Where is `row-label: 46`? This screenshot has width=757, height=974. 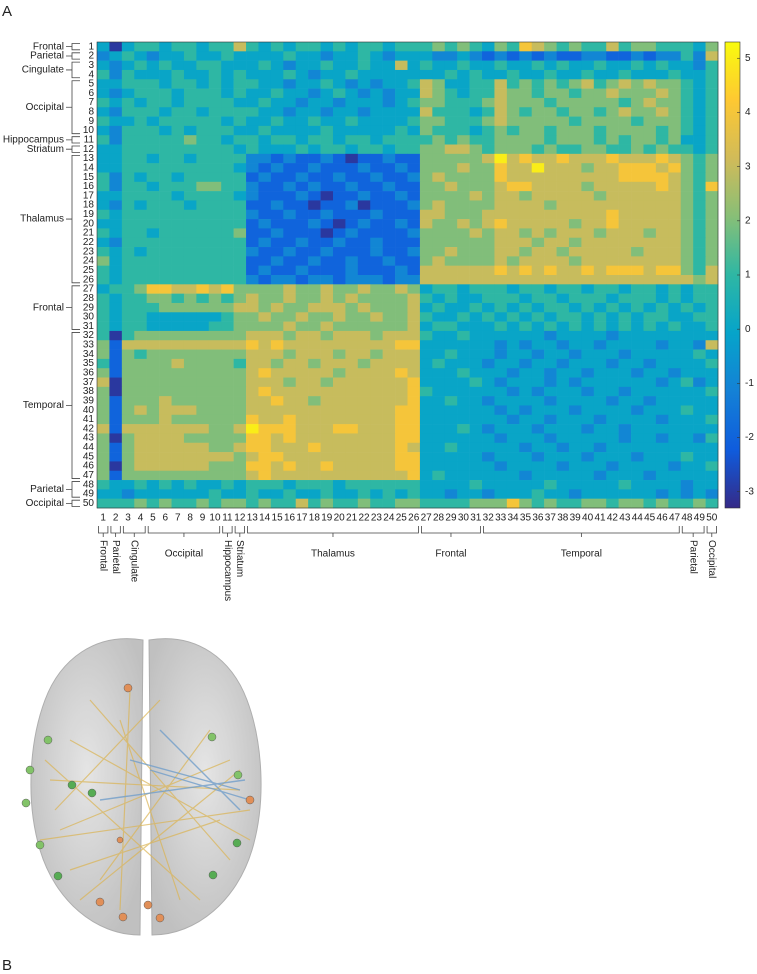 row-label: 46 is located at coordinates (89, 466).